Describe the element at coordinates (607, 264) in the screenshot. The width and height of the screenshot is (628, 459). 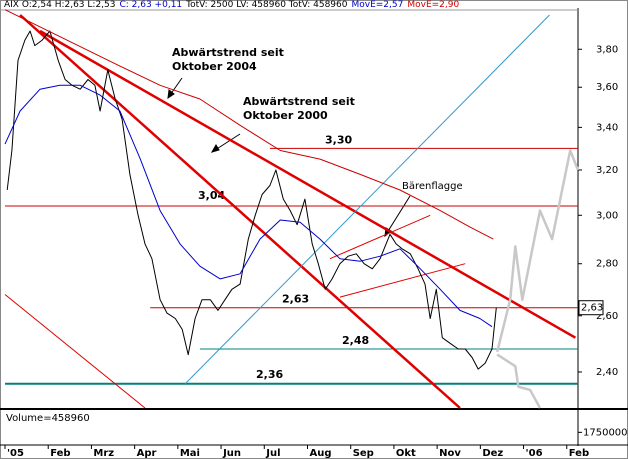
I see `y-tick-label: 2,80` at that location.